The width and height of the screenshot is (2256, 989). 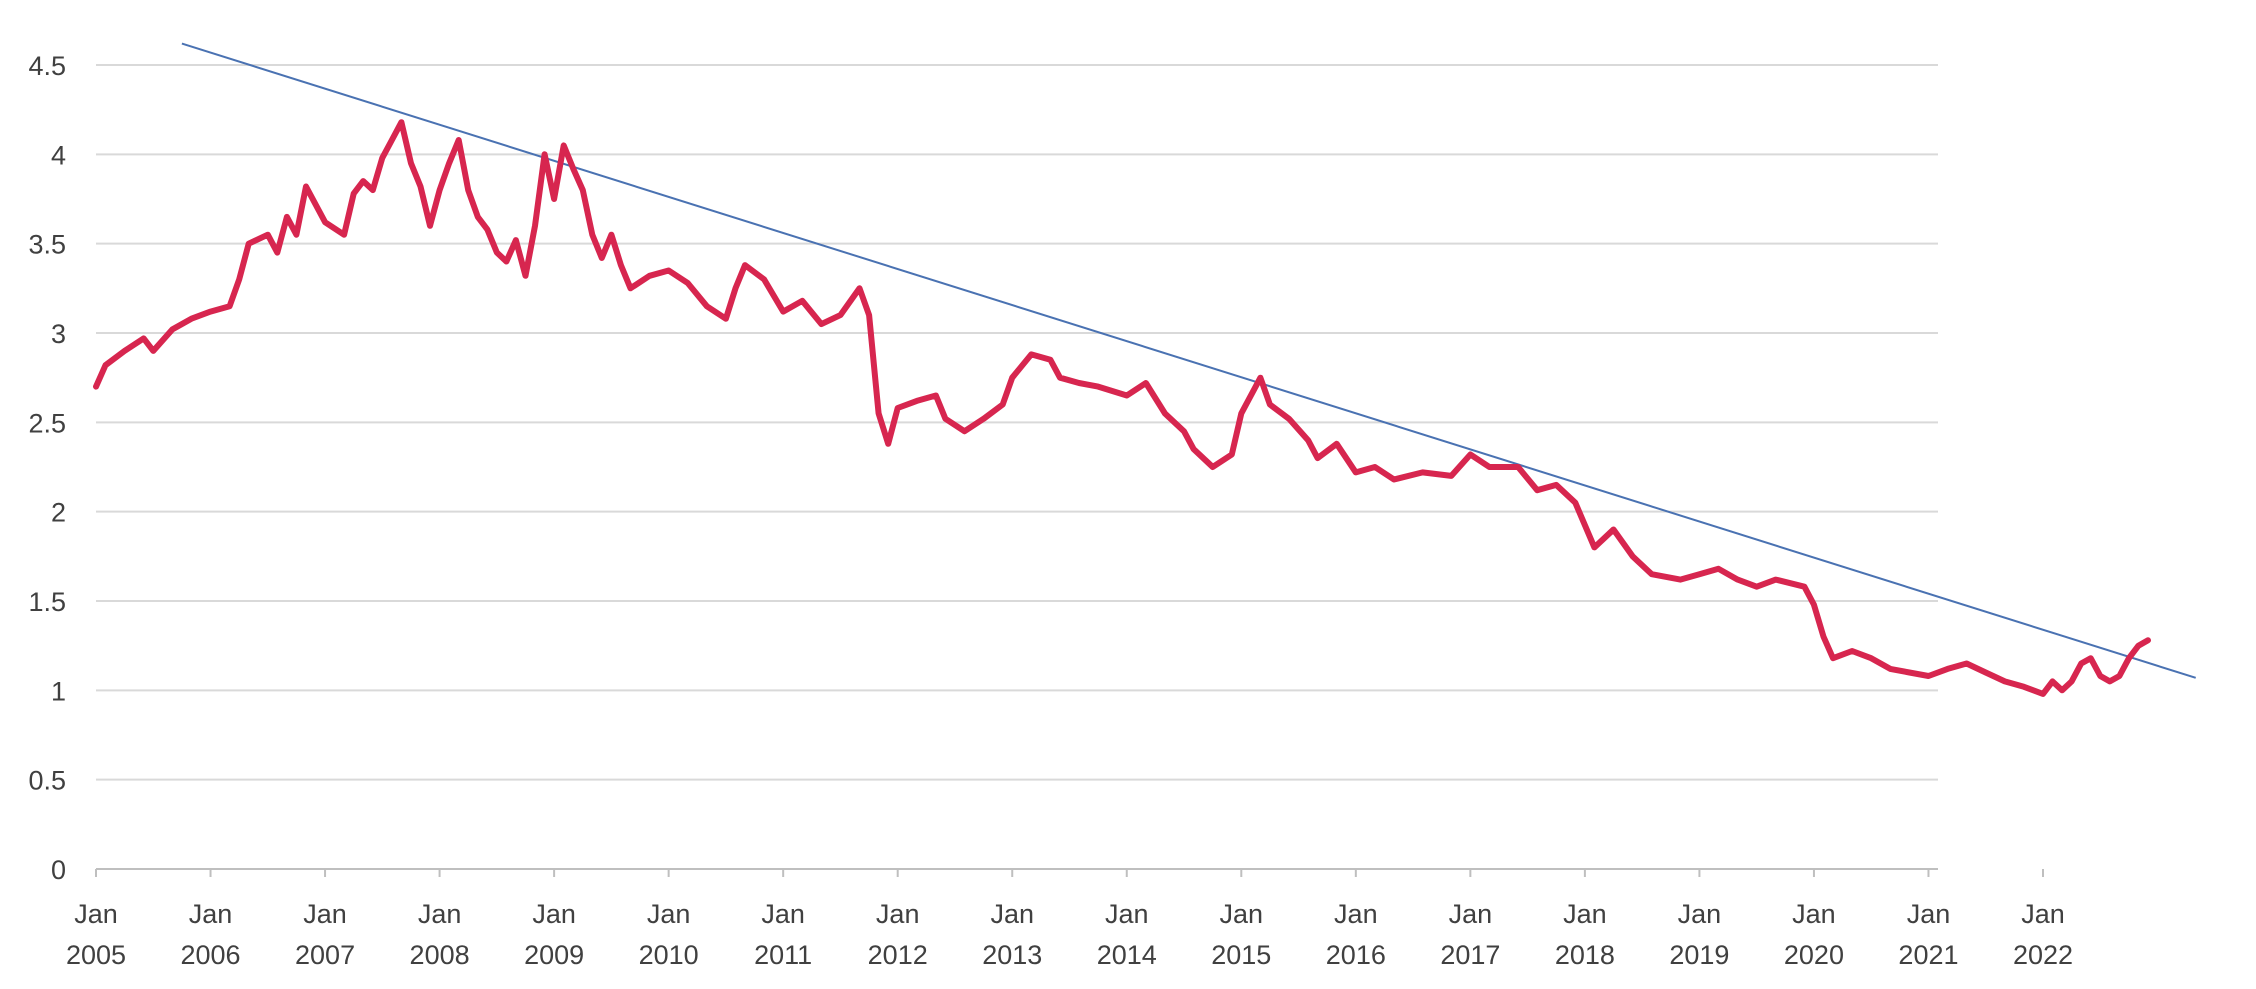 I want to click on y-tick-label: 3, so click(x=58, y=334).